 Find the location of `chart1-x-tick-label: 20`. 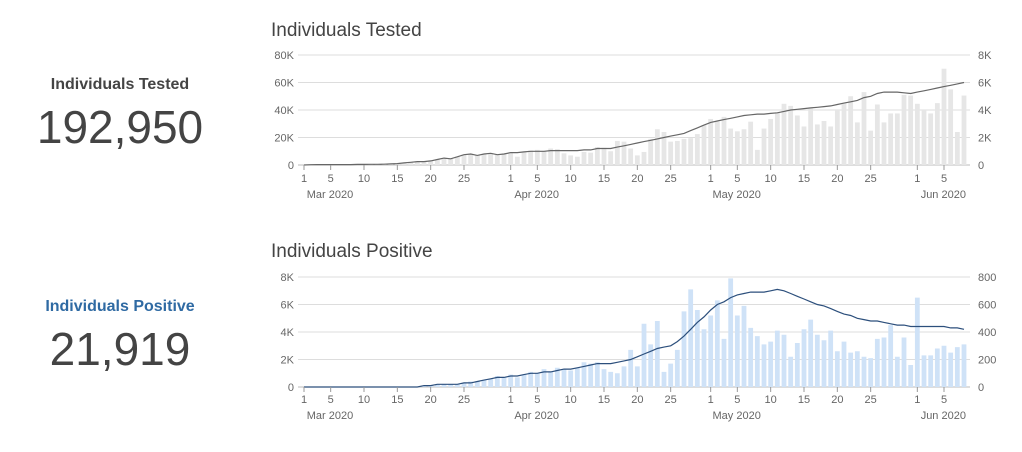

chart1-x-tick-label: 20 is located at coordinates (431, 179).